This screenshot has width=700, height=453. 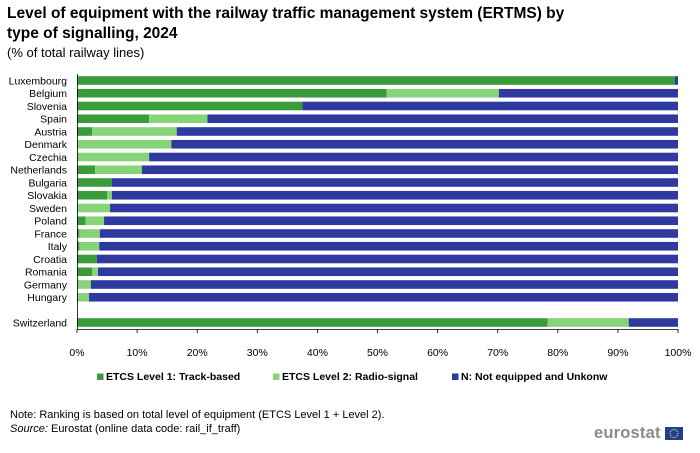 I want to click on category-label: Hungary, so click(x=47, y=298).